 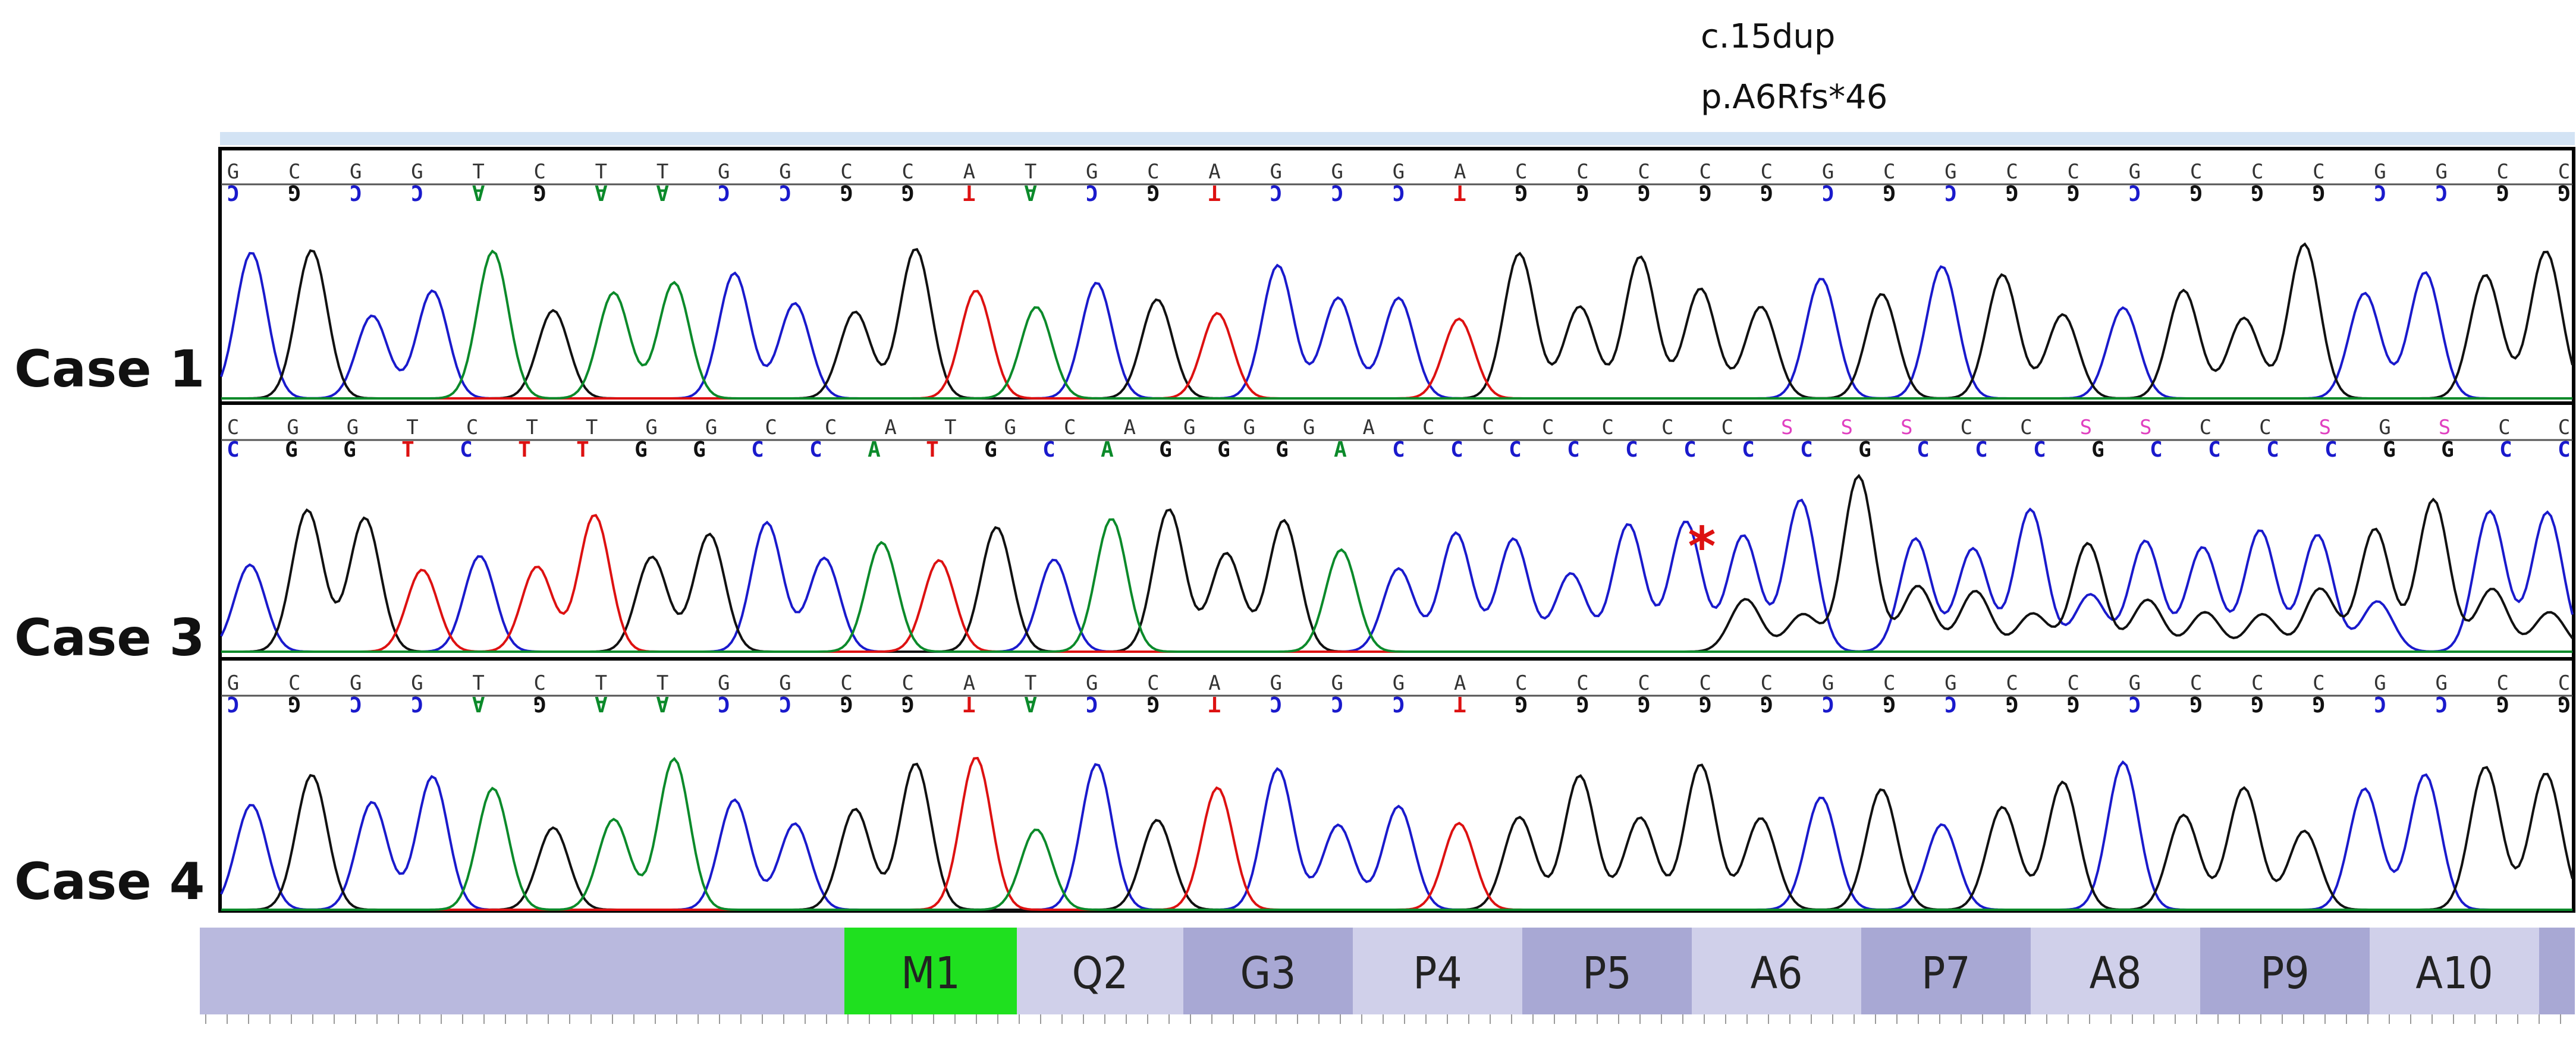 What do you see at coordinates (1268, 973) in the screenshot?
I see `amino-acid-label: G3` at bounding box center [1268, 973].